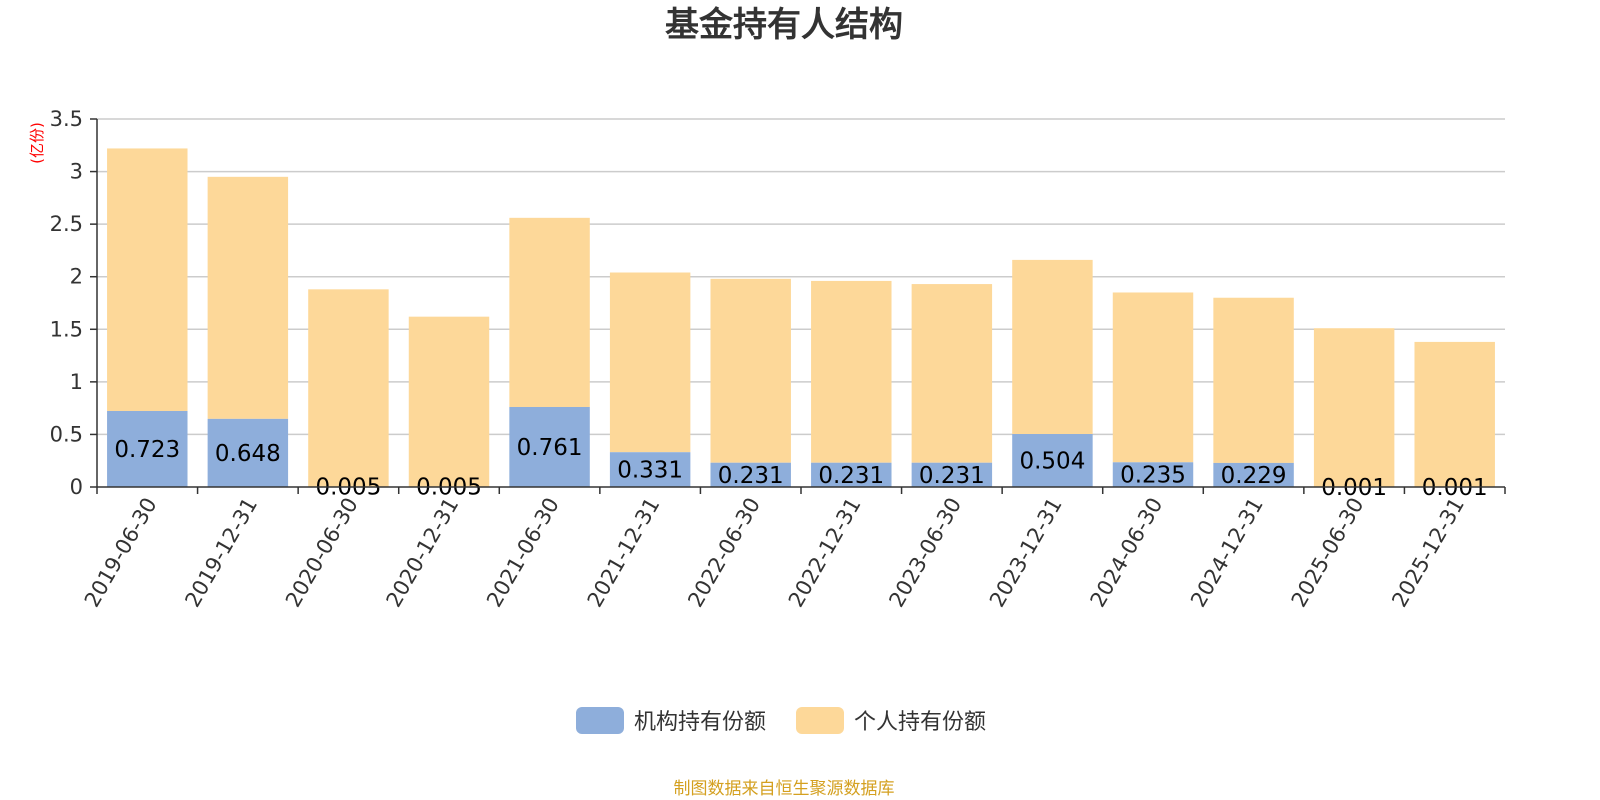 The width and height of the screenshot is (1600, 800). I want to click on x-tick-label: 2025-12-31, so click(1428, 553).